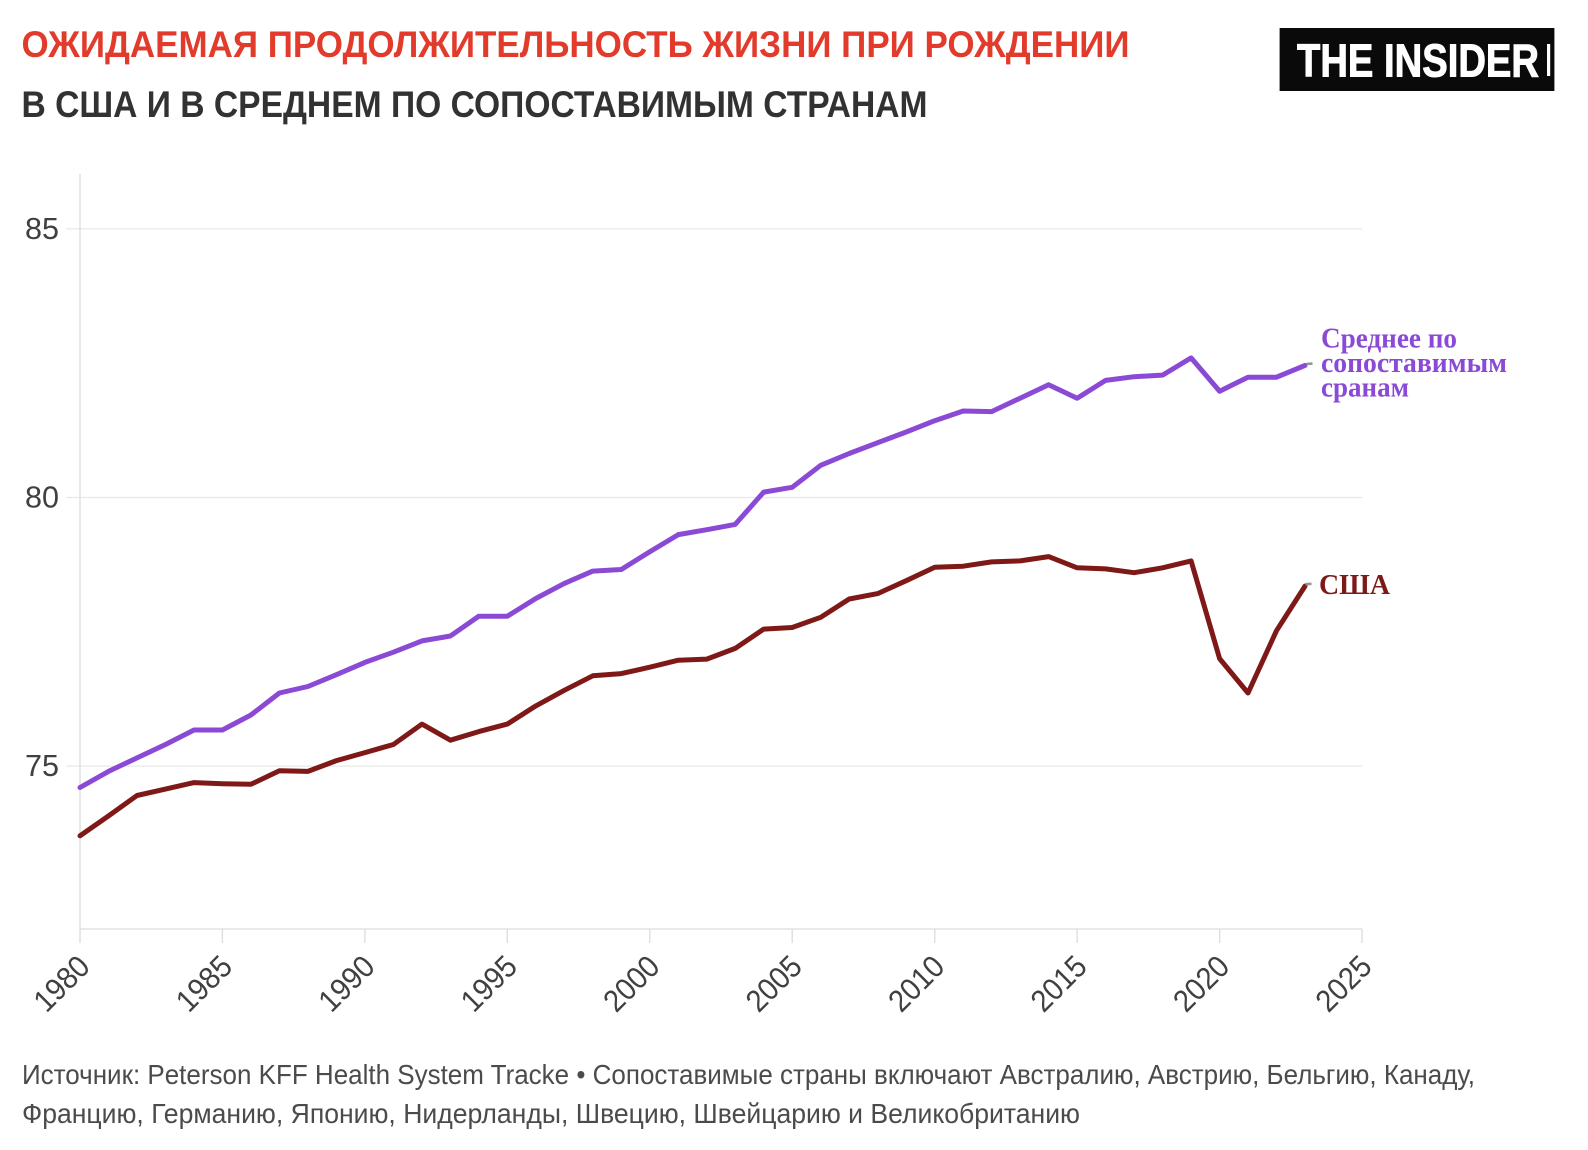  Describe the element at coordinates (42, 765) in the screenshot. I see `svg-text: 75` at that location.